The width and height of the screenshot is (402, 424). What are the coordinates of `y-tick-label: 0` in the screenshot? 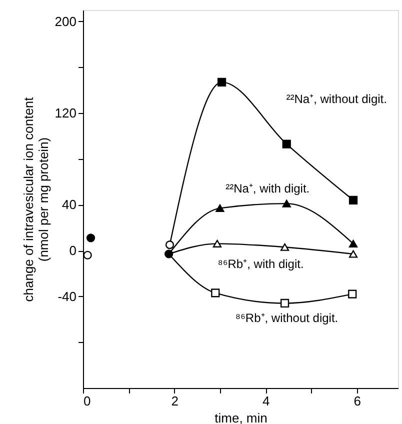 It's located at (72, 250).